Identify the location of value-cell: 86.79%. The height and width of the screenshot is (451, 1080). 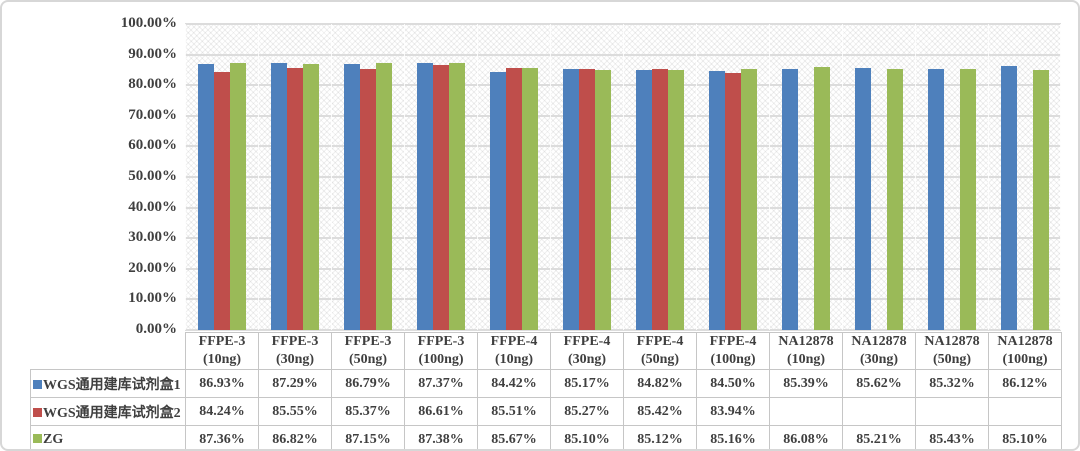
(368, 384).